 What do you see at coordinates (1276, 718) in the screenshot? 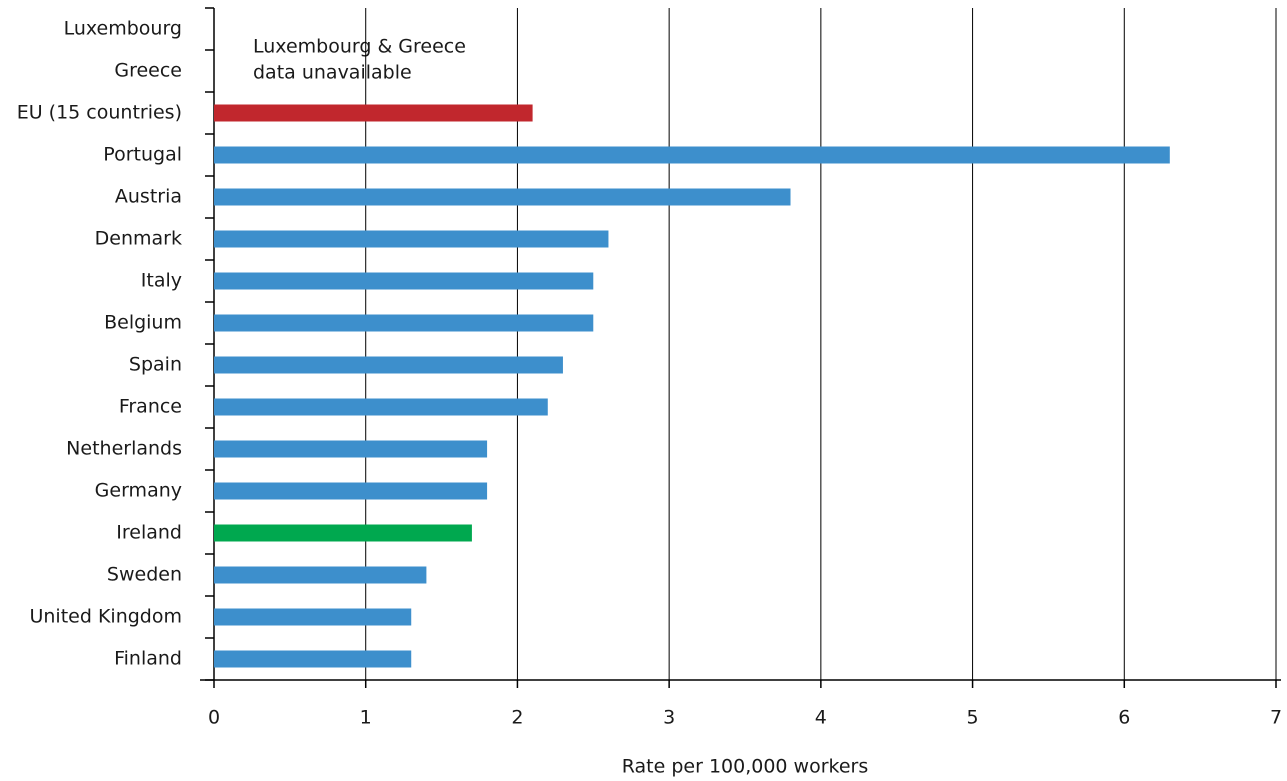
I see `x-tick-label: 7` at bounding box center [1276, 718].